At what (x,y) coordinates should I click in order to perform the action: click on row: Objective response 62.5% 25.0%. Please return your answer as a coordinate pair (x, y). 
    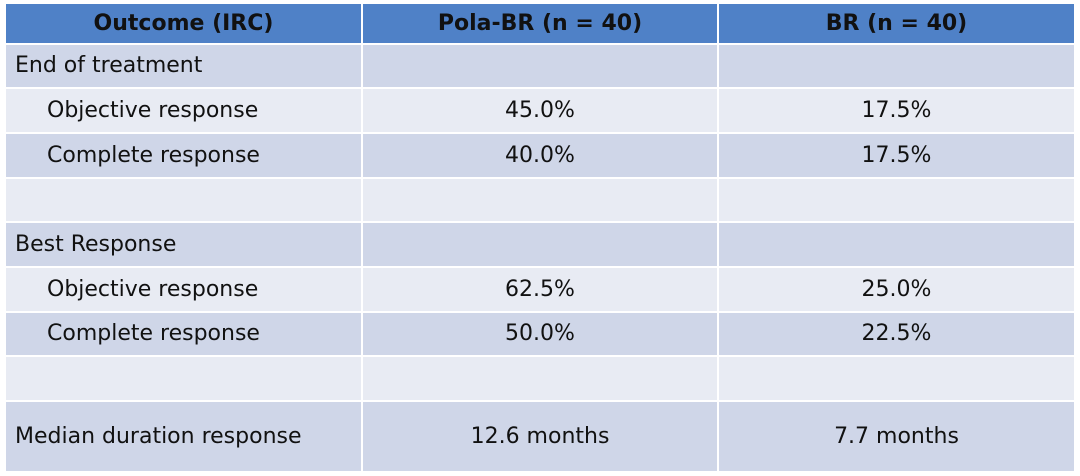
    Looking at the image, I should click on (540, 289).